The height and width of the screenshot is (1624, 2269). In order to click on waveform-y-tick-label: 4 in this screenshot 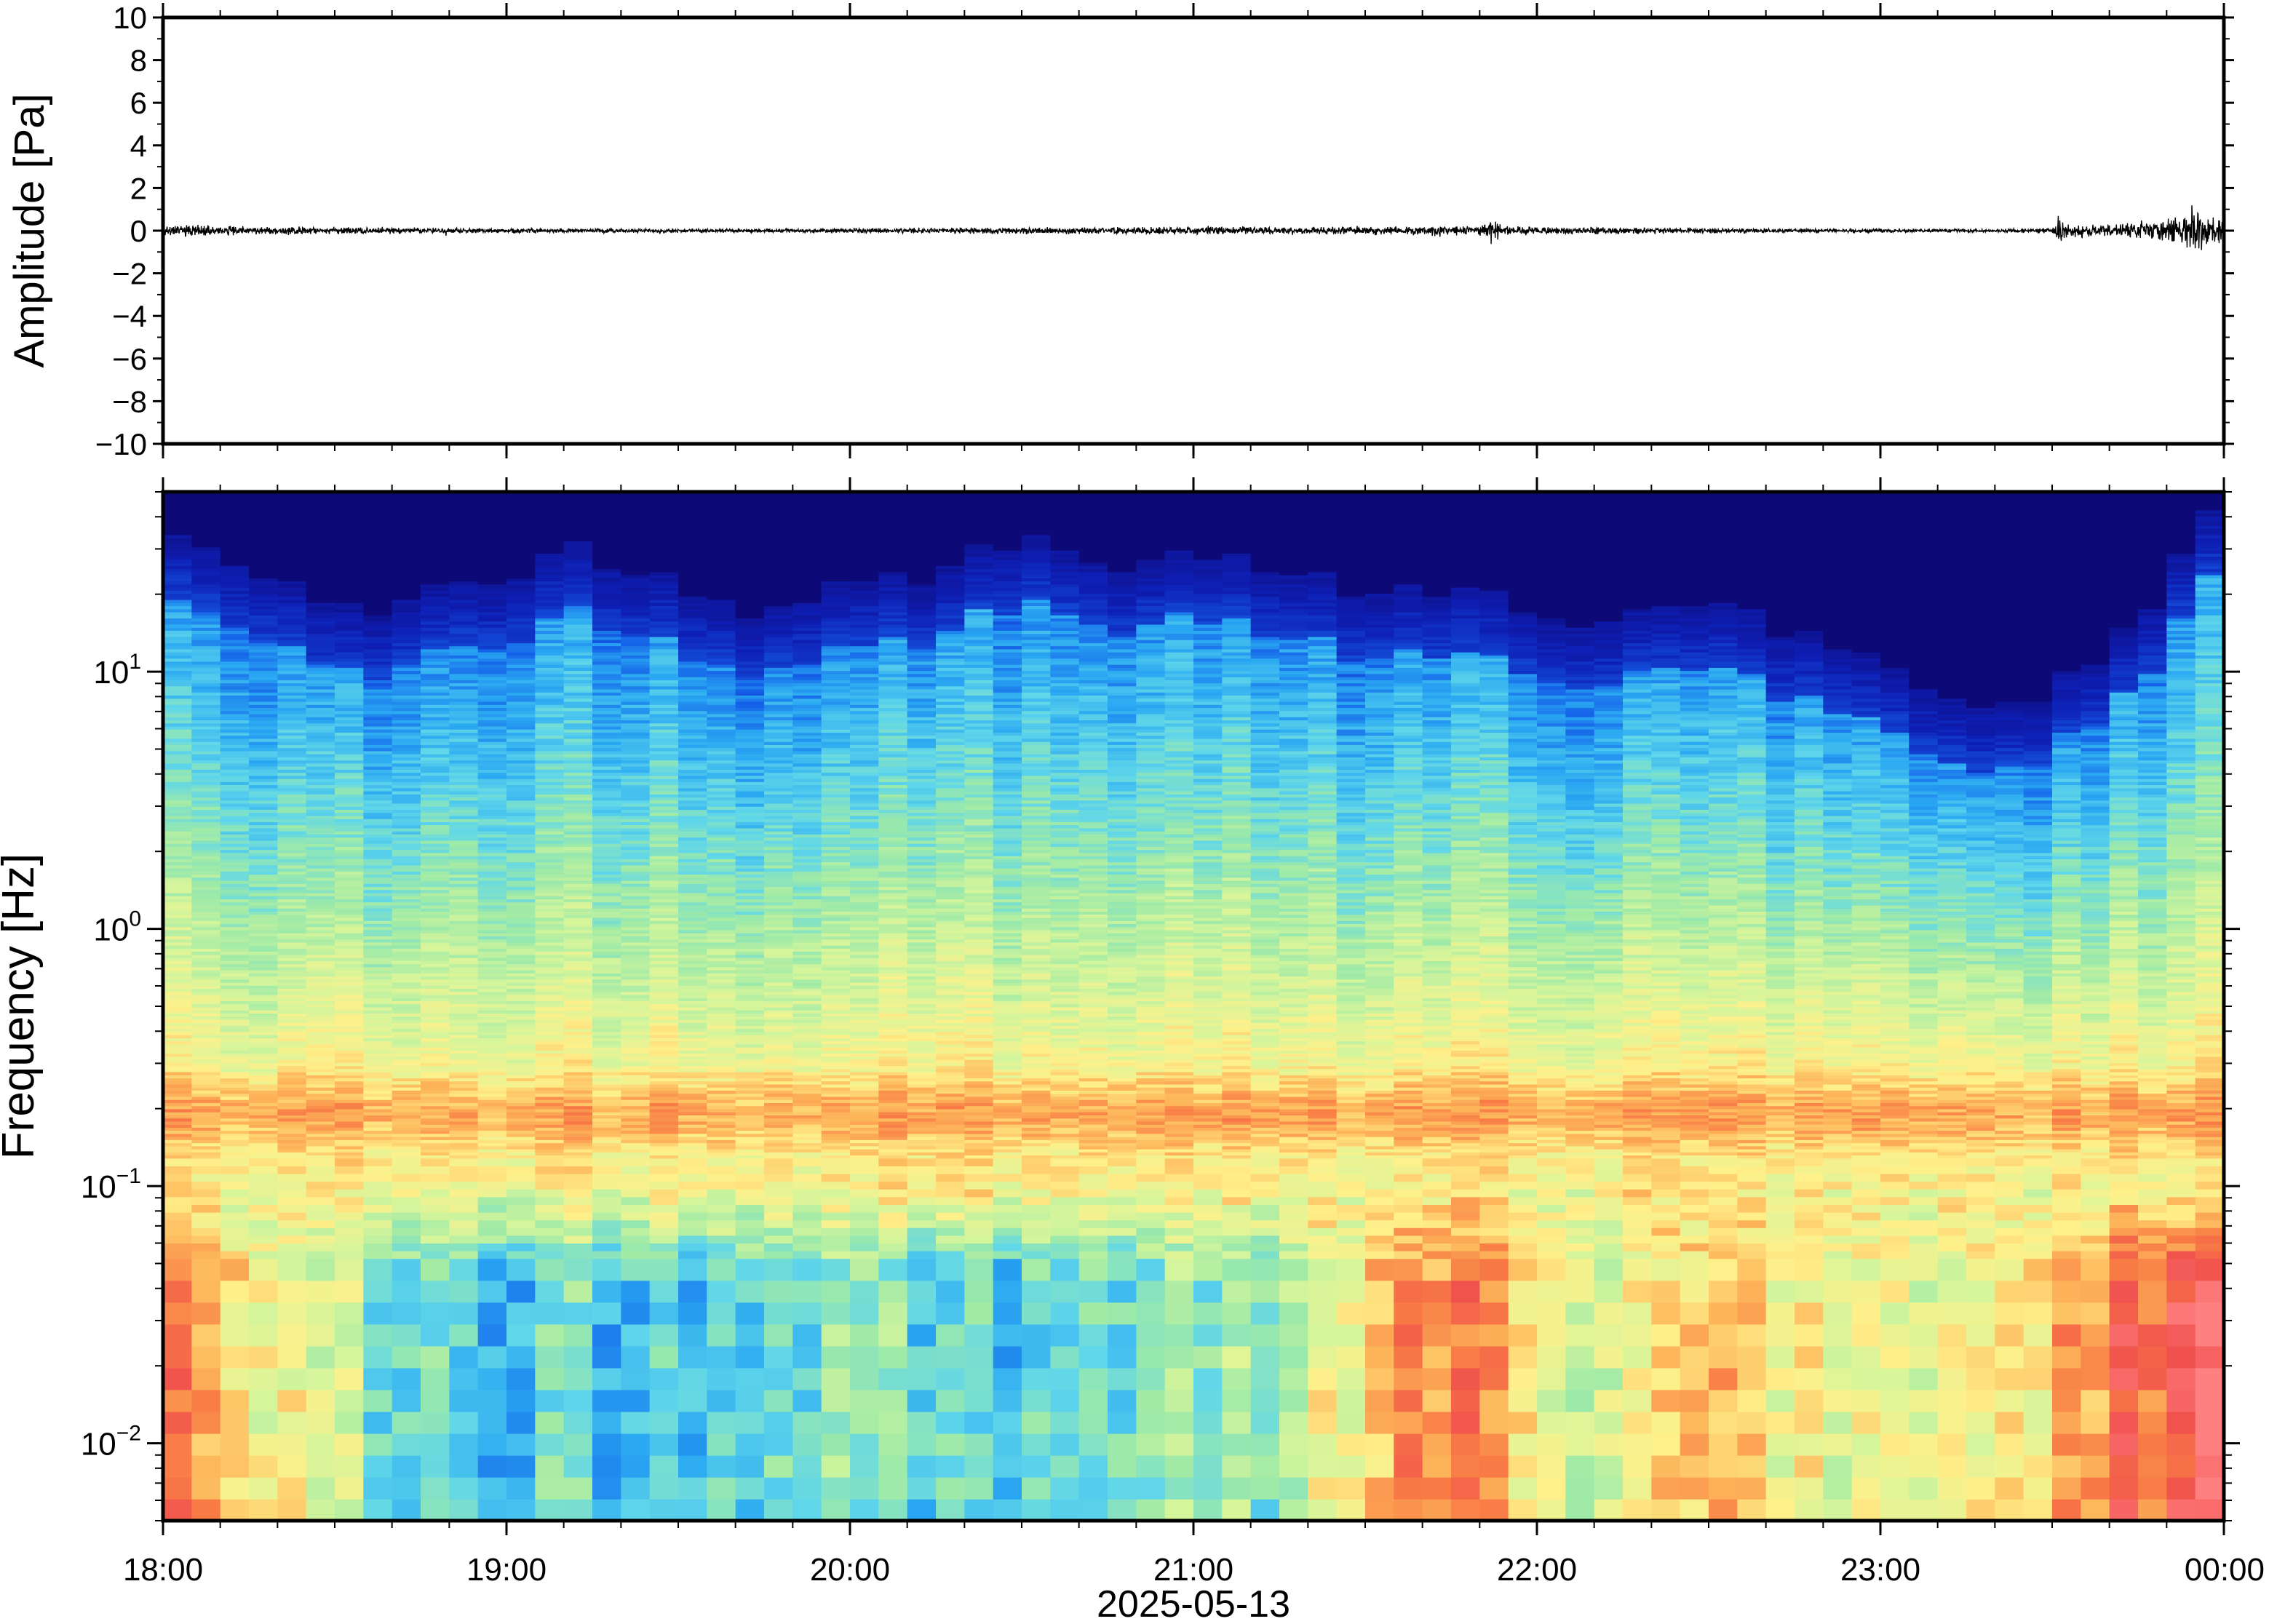, I will do `click(138, 146)`.